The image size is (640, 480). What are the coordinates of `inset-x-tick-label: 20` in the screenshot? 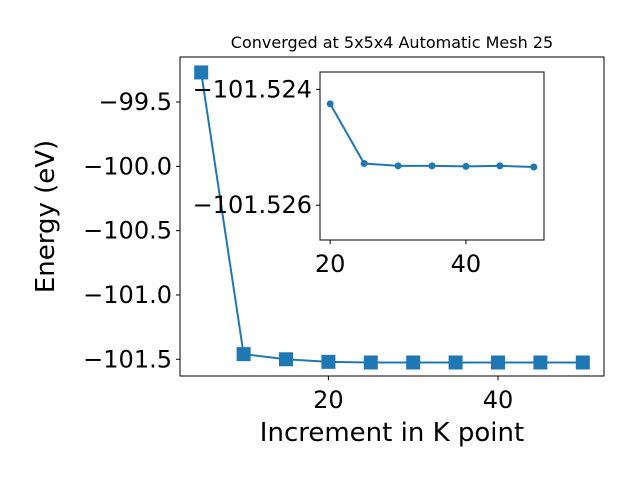 It's located at (330, 264).